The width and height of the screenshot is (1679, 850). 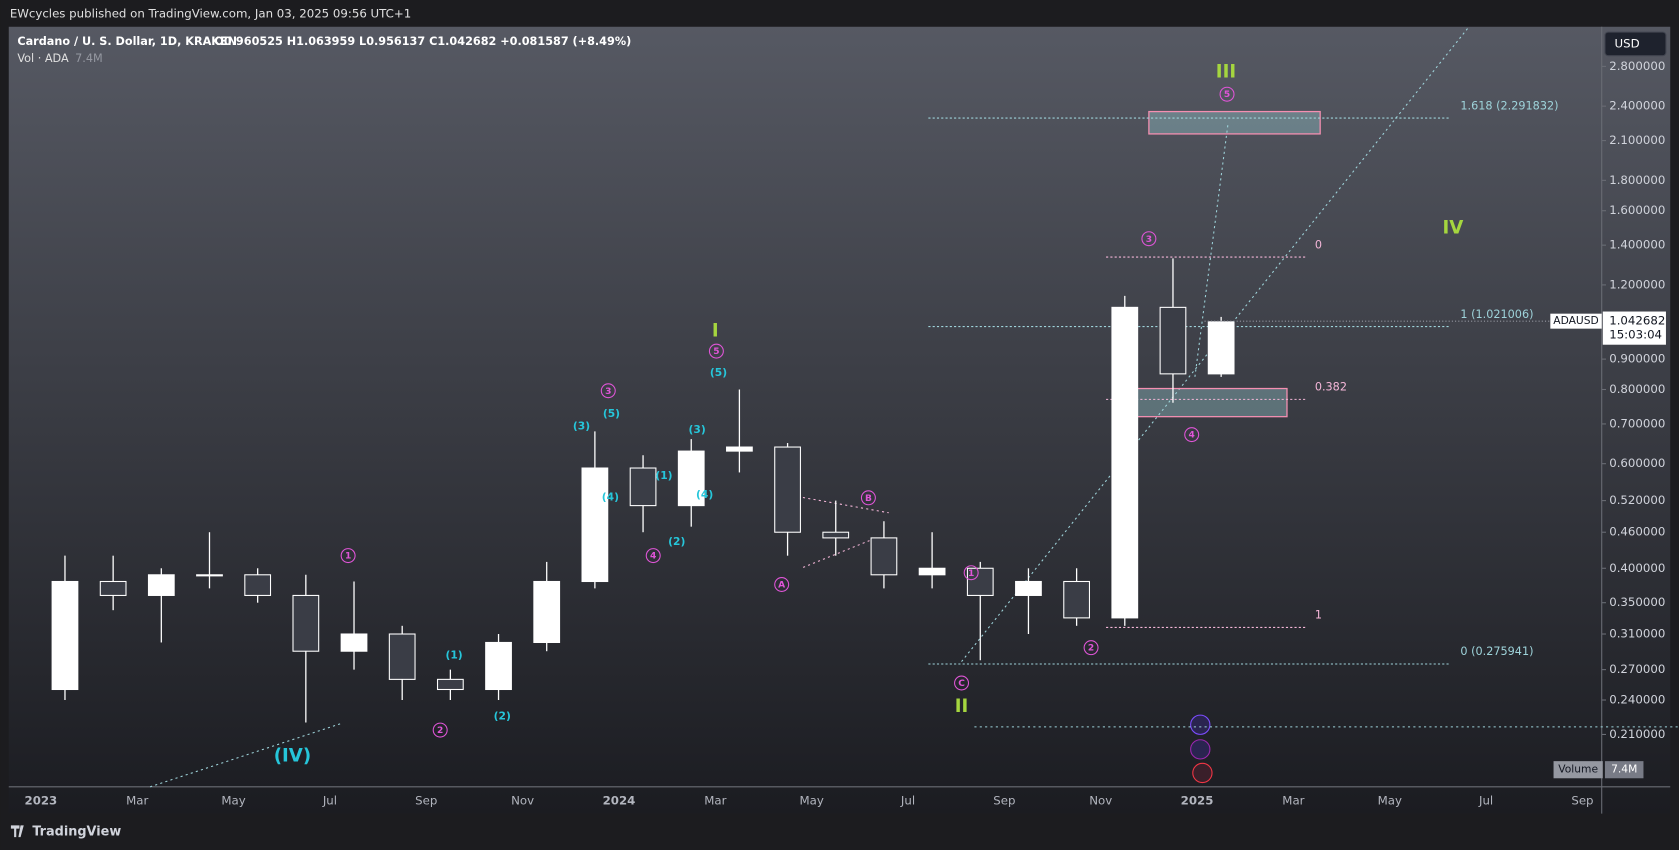 I want to click on volume-value-box, so click(x=1624, y=770).